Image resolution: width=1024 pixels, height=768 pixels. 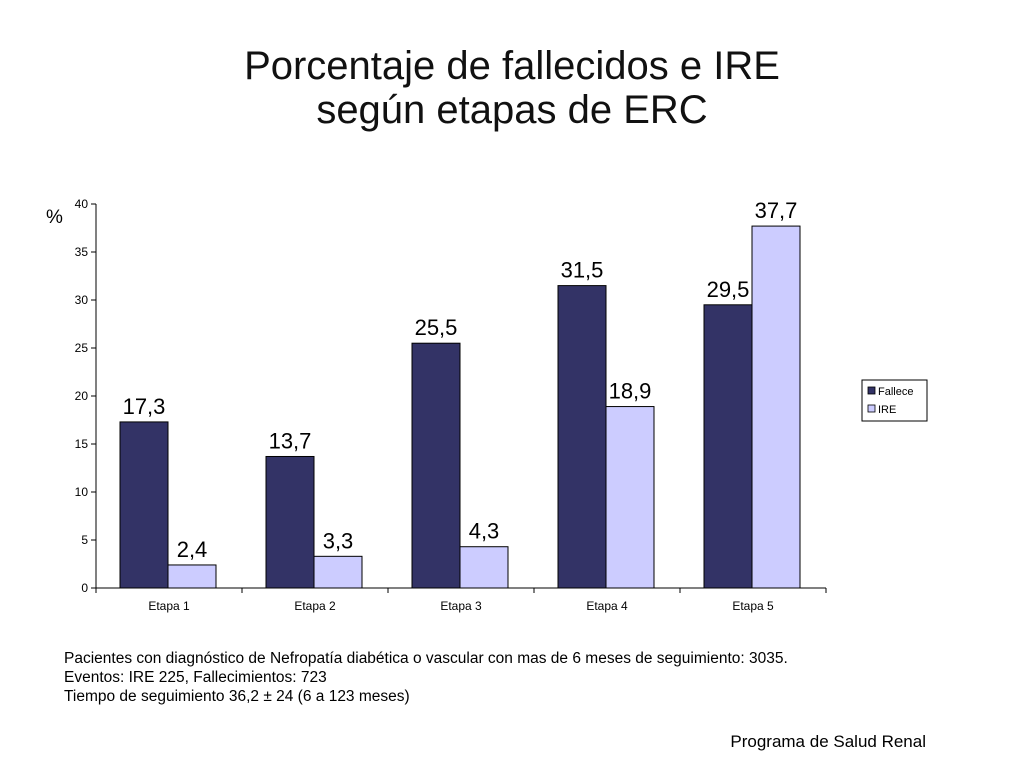 I want to click on y-tick-label: 20, so click(x=82, y=396).